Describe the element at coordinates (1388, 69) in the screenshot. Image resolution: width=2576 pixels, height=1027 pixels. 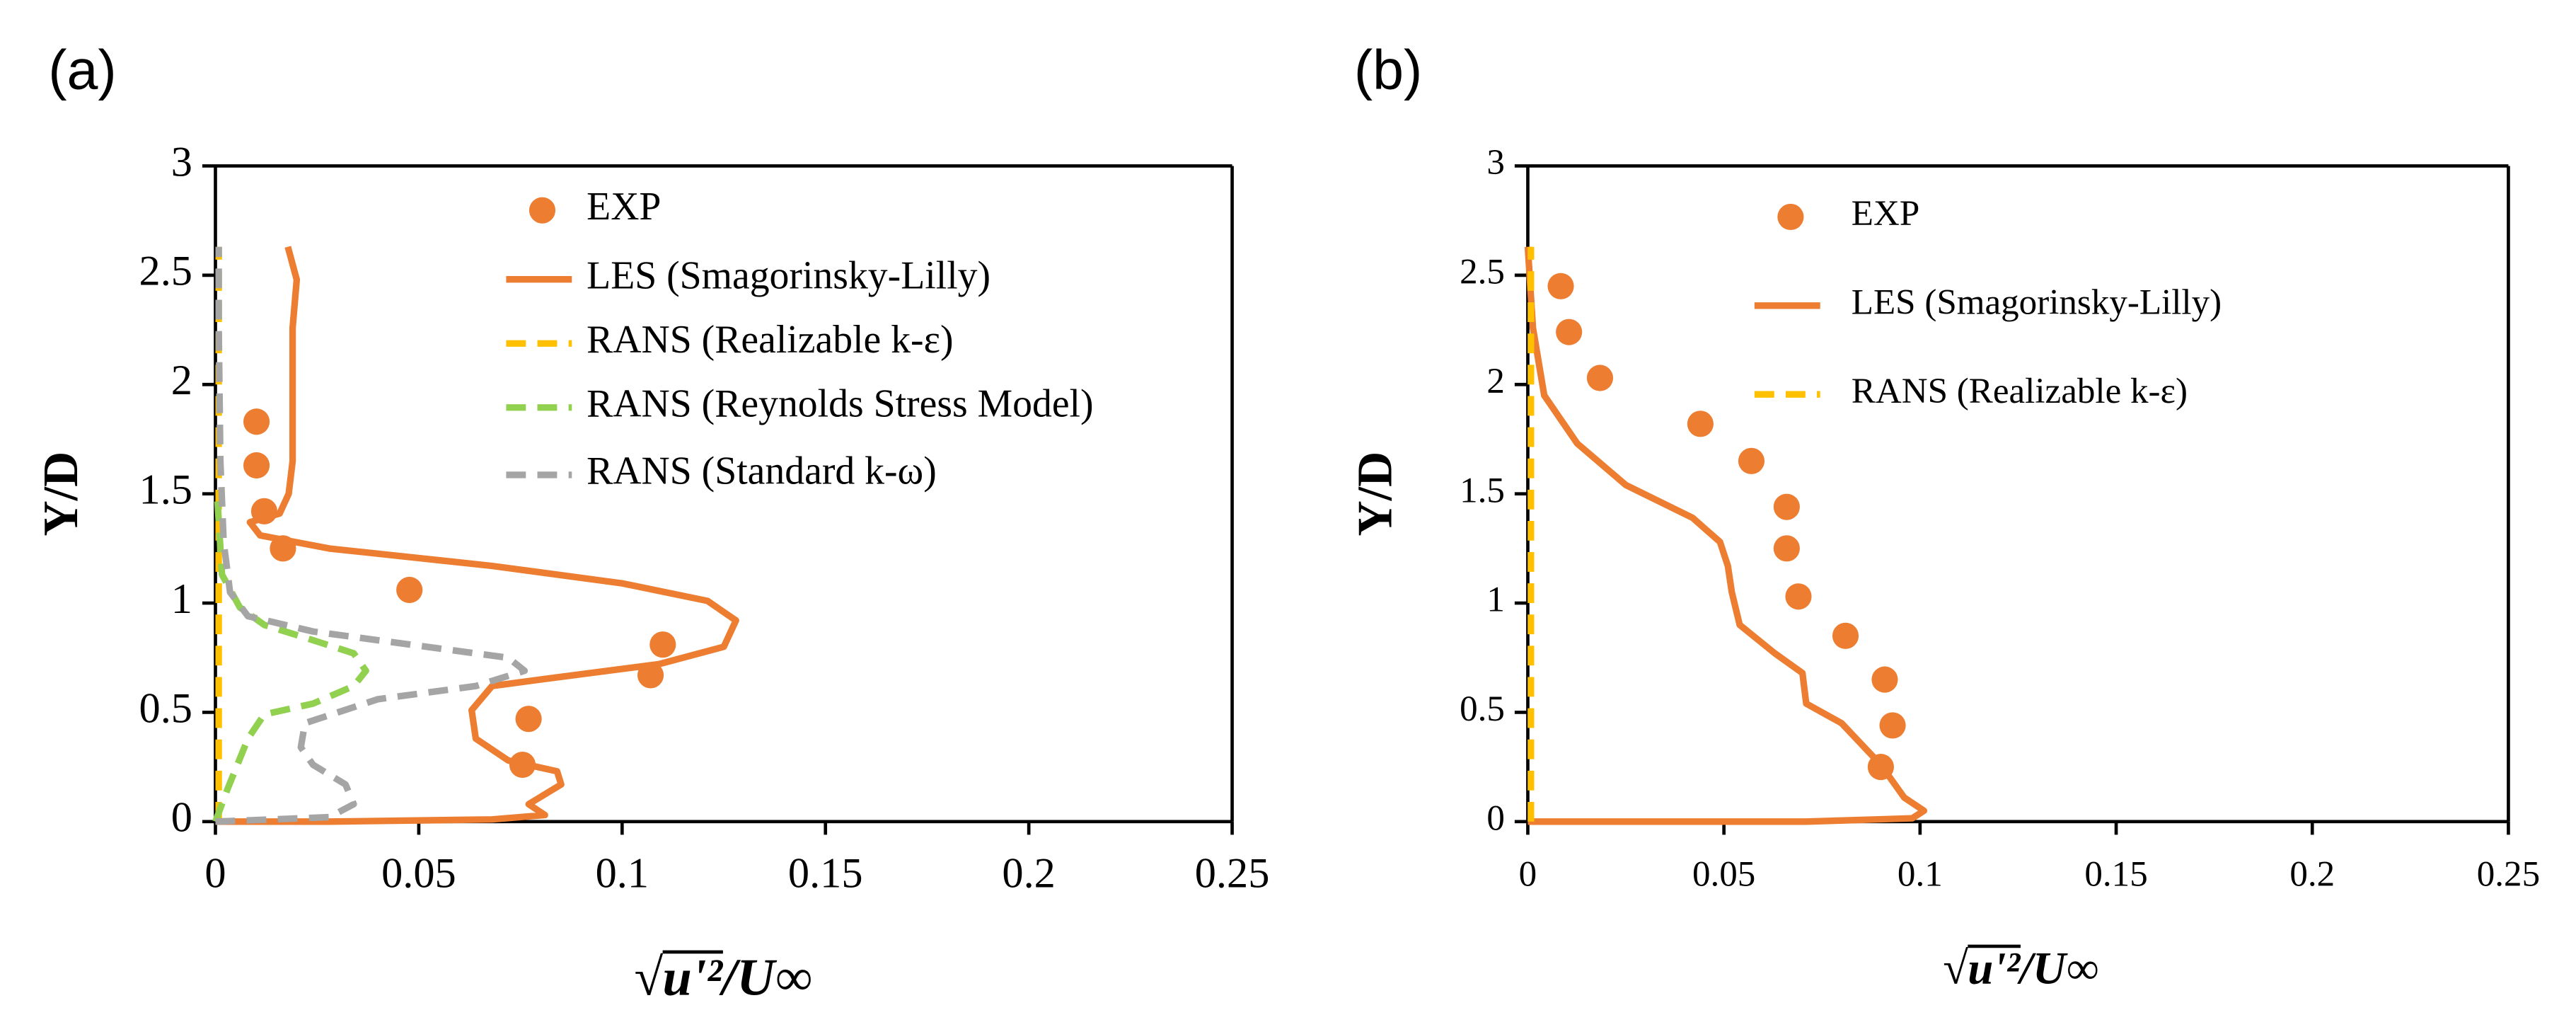
I see `panel-label: (b)` at that location.